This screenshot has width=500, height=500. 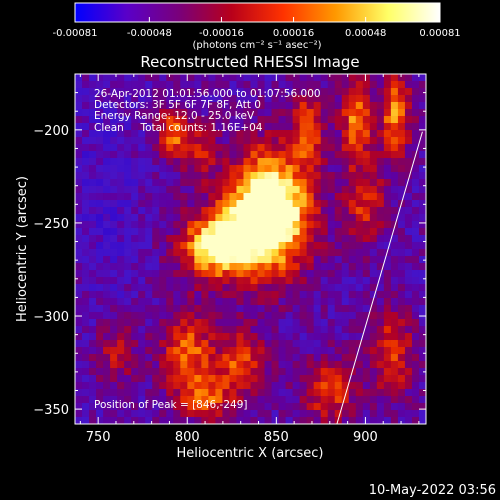 I want to click on x-tick-label: 900, so click(x=365, y=437).